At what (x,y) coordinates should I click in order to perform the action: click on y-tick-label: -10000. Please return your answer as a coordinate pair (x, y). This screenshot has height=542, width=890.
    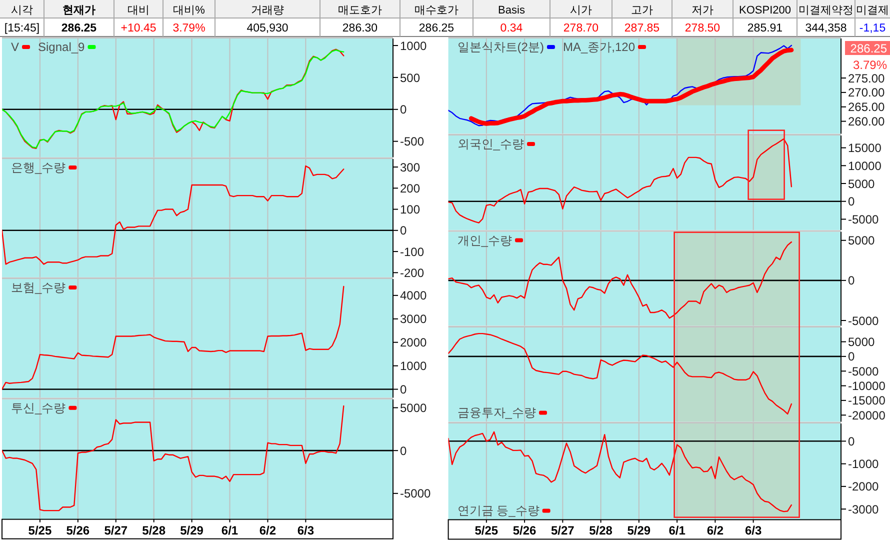
    Looking at the image, I should click on (867, 386).